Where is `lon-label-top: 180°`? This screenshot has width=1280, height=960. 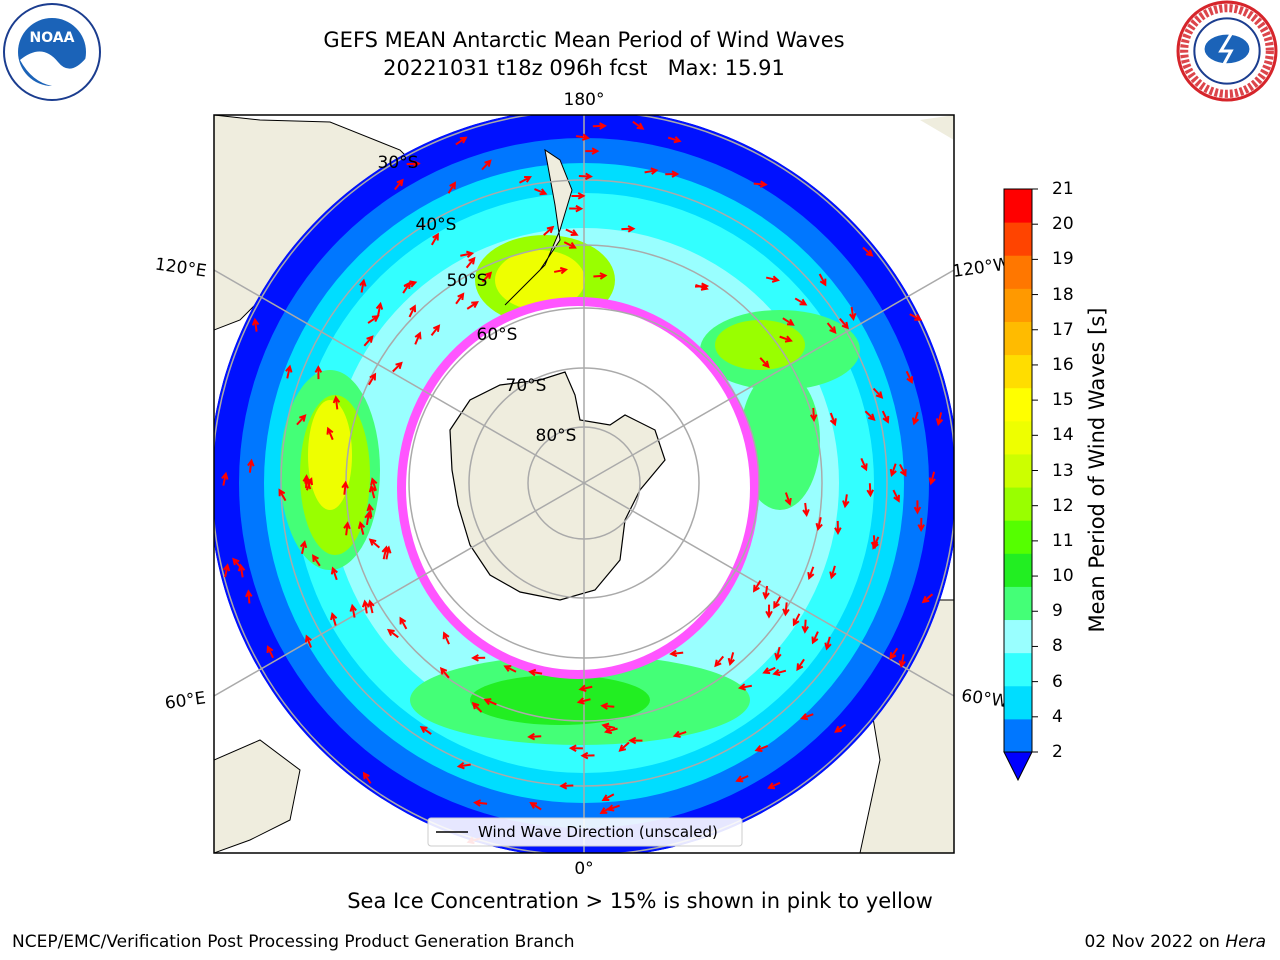 lon-label-top: 180° is located at coordinates (584, 100).